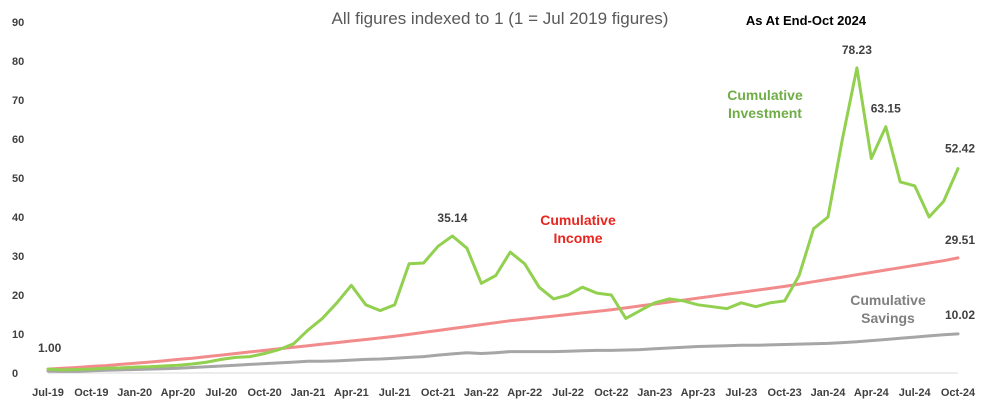 Image resolution: width=993 pixels, height=409 pixels. What do you see at coordinates (960, 149) in the screenshot?
I see `data-label: 52.42` at bounding box center [960, 149].